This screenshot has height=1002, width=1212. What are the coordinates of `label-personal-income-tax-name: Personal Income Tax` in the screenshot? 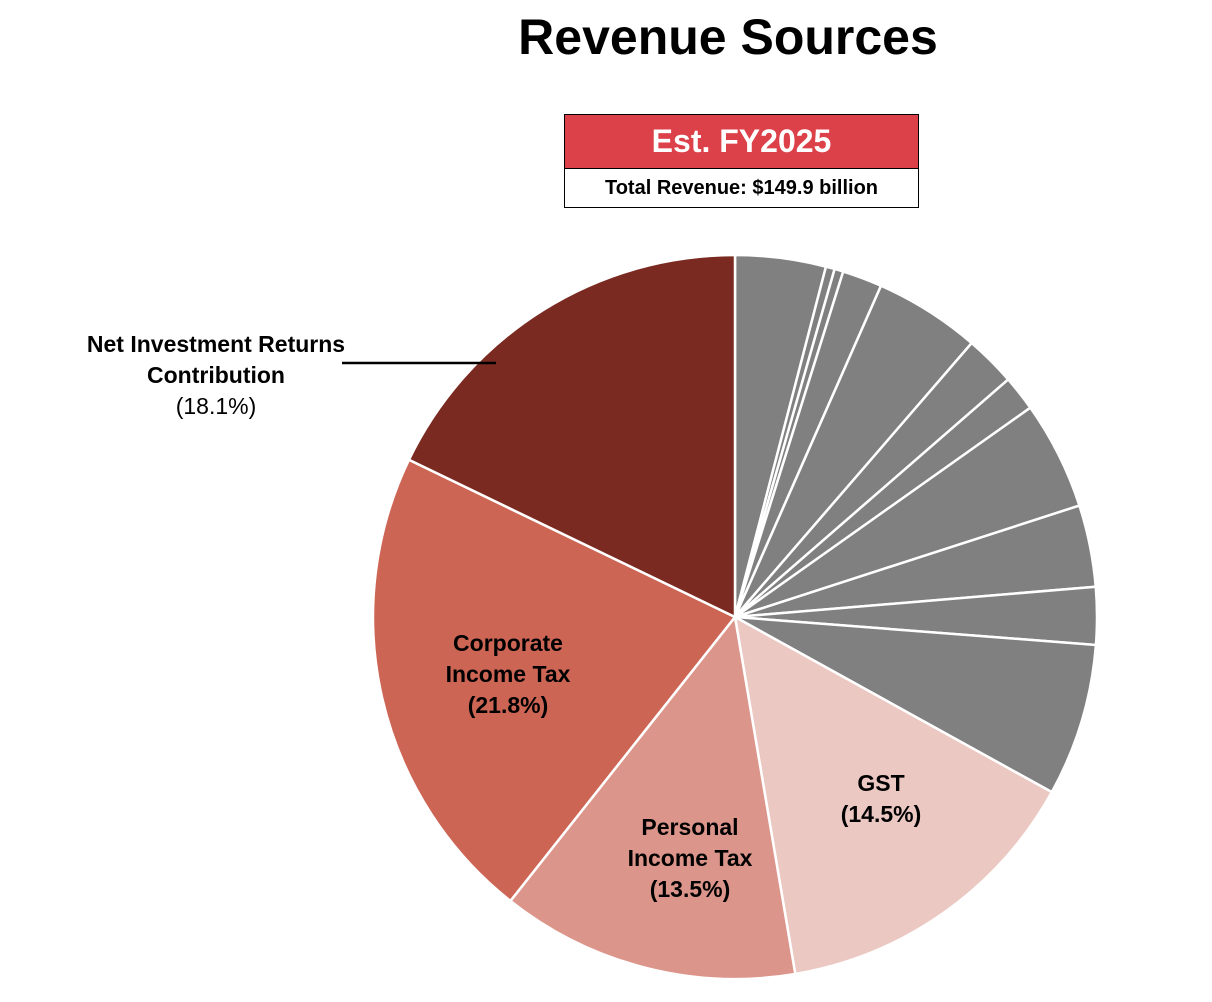 It's located at (690, 842).